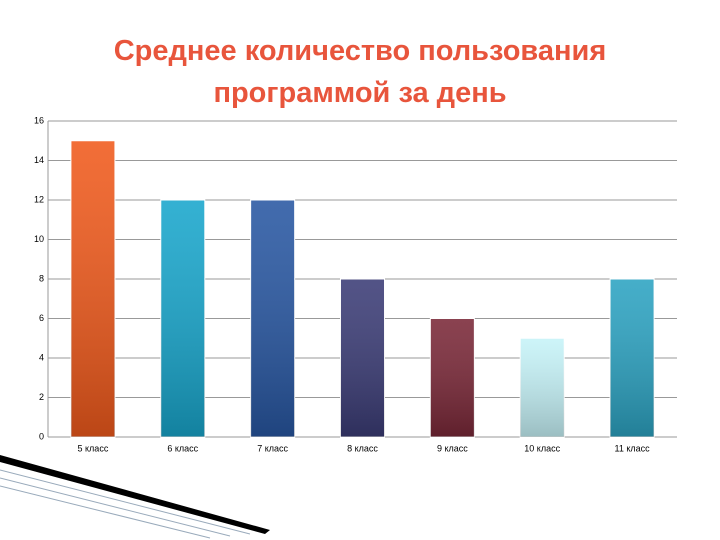 The width and height of the screenshot is (720, 540). What do you see at coordinates (39, 120) in the screenshot?
I see `y-tick-label: 16` at bounding box center [39, 120].